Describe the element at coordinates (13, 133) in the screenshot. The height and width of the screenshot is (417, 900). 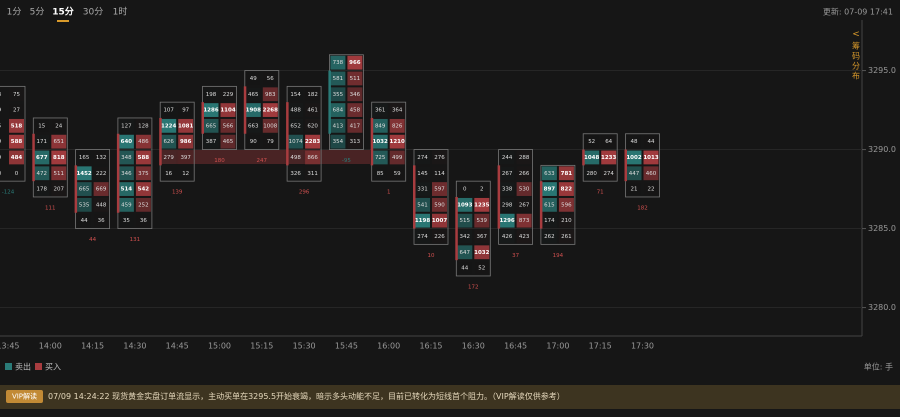
I see `candle-box` at that location.